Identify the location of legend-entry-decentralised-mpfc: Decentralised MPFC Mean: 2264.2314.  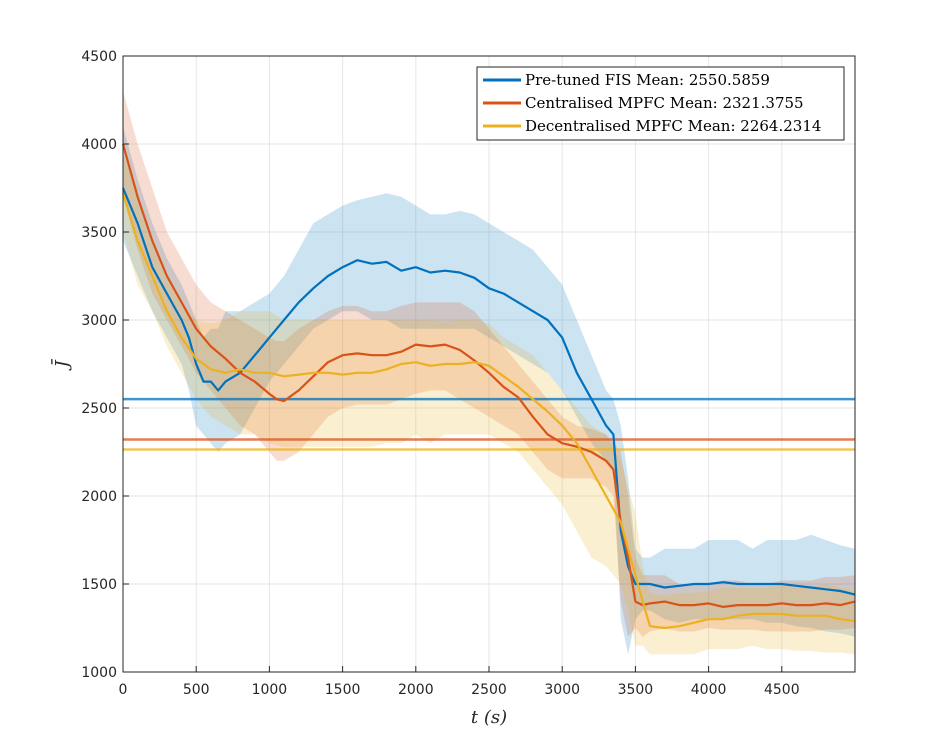
(673, 126).